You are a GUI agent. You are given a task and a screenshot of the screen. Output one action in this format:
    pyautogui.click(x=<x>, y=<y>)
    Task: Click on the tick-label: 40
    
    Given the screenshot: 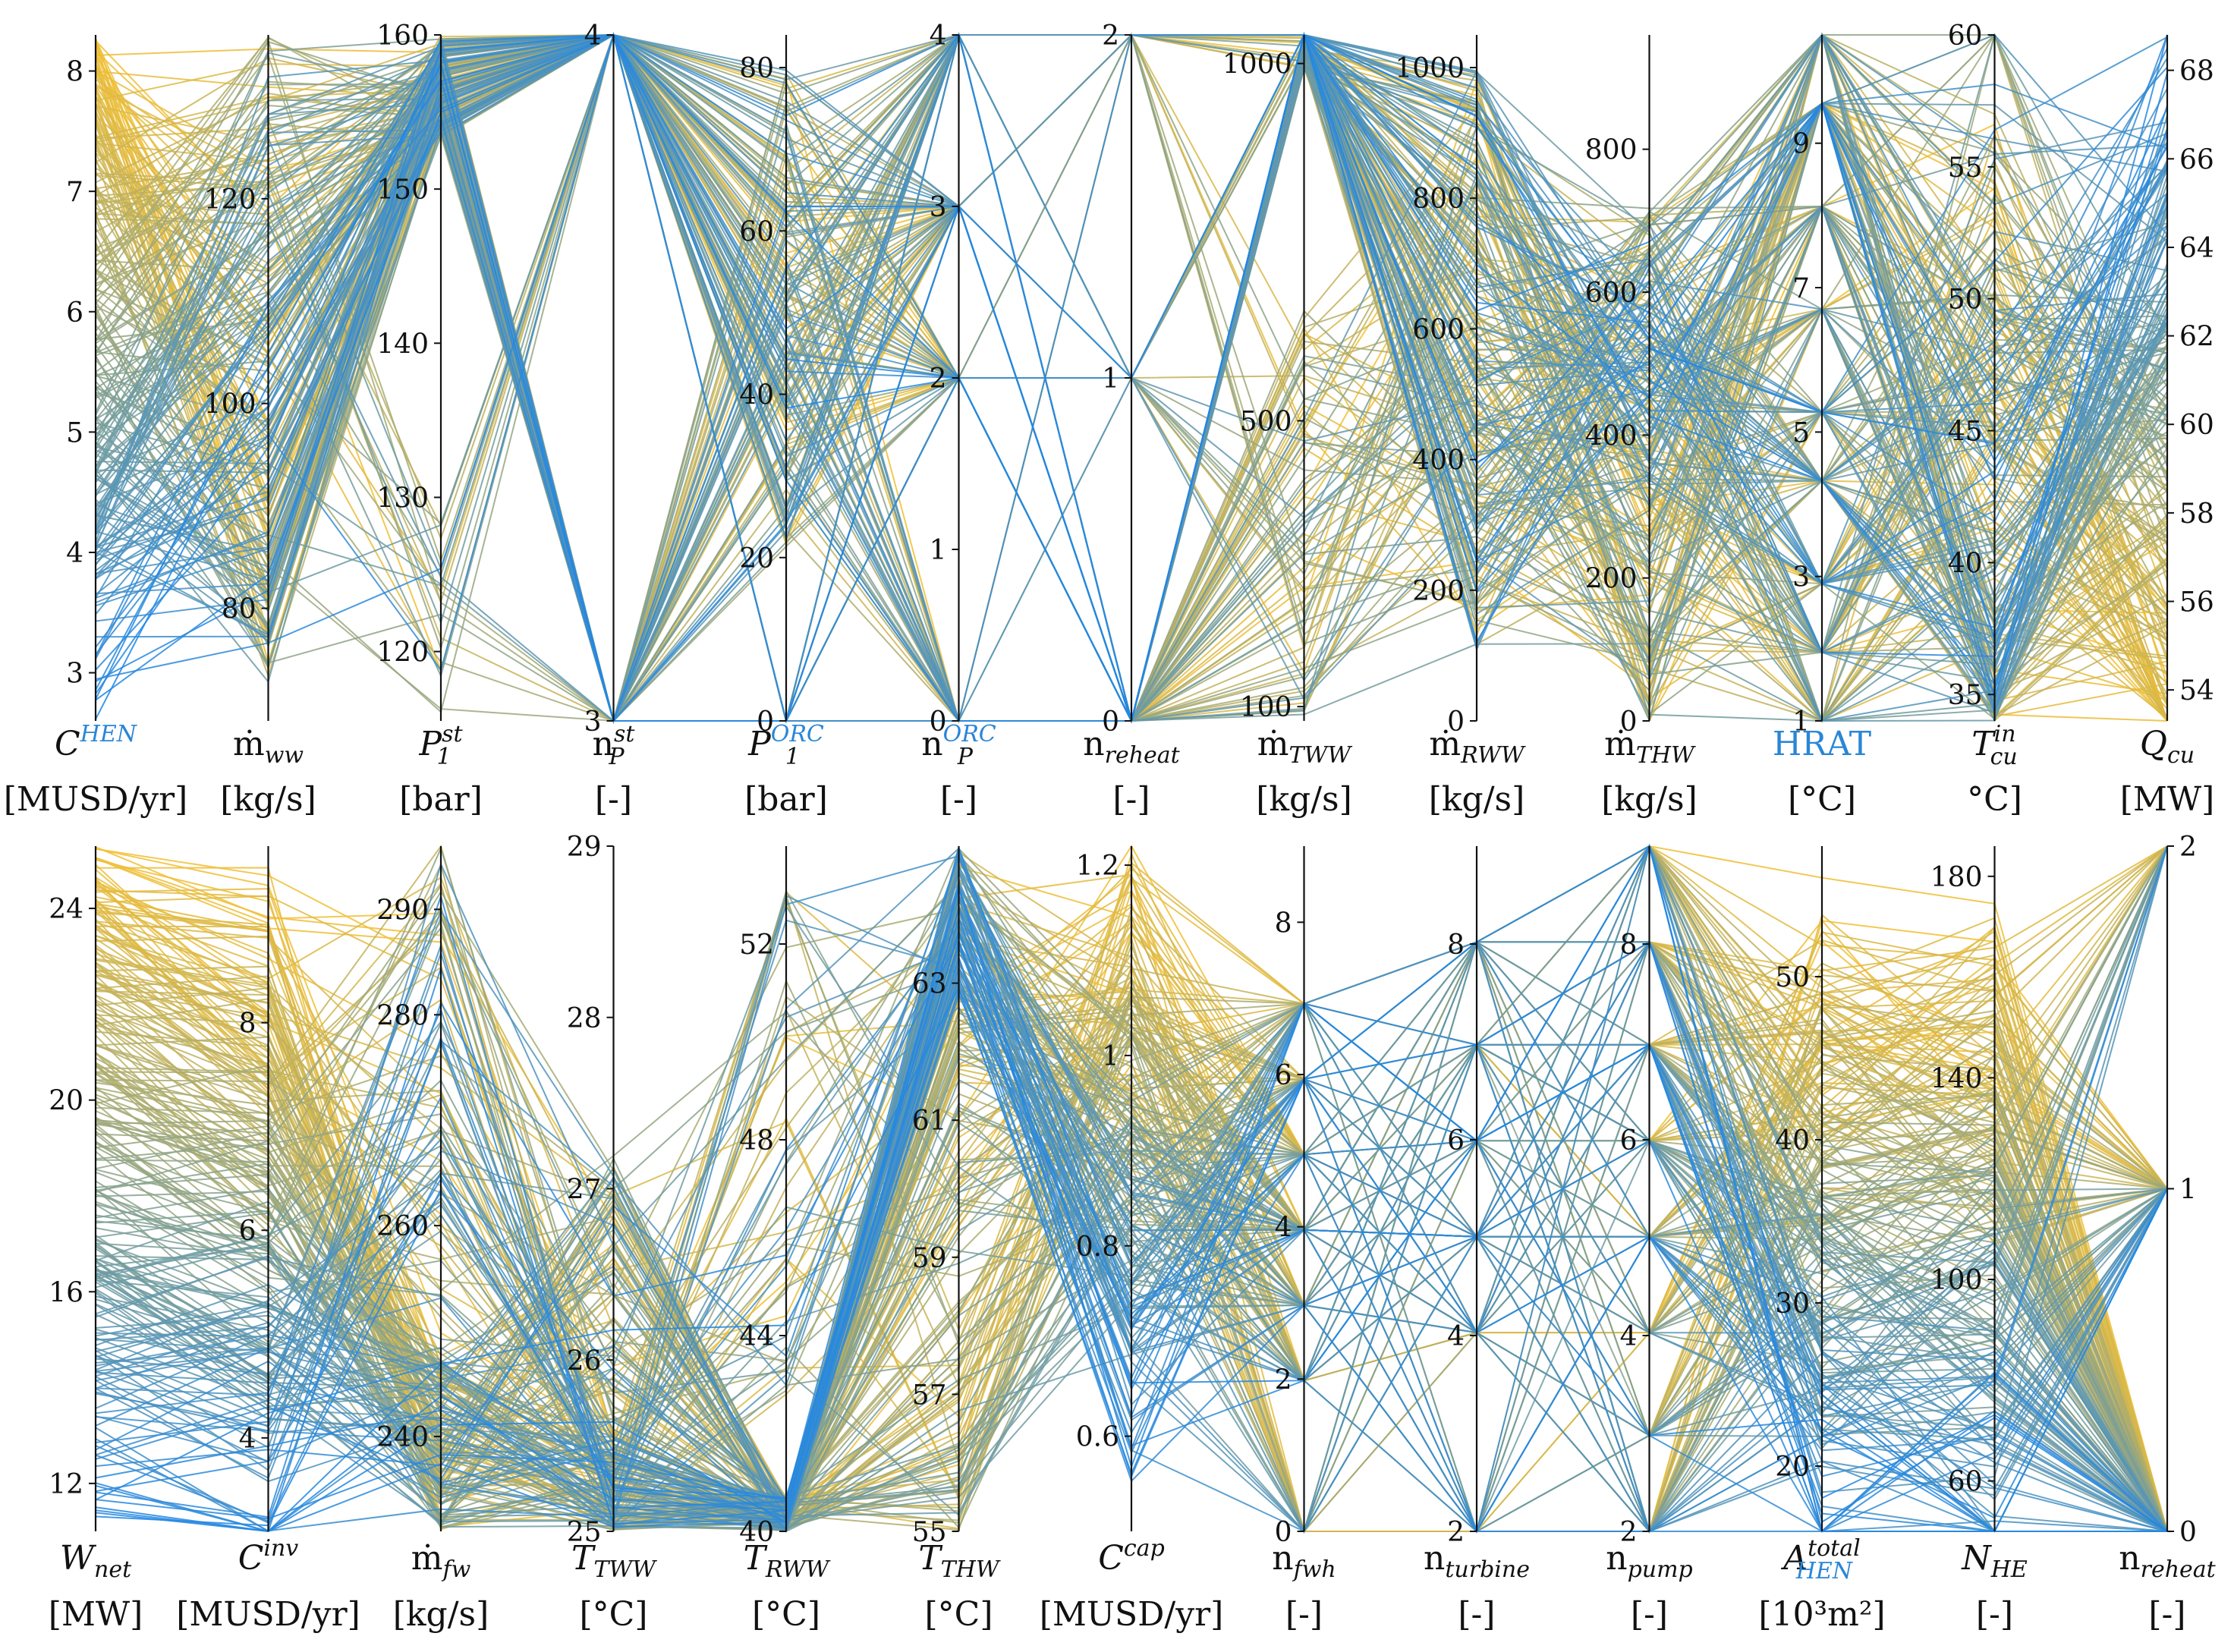 What is the action you would take?
    pyautogui.click(x=757, y=395)
    